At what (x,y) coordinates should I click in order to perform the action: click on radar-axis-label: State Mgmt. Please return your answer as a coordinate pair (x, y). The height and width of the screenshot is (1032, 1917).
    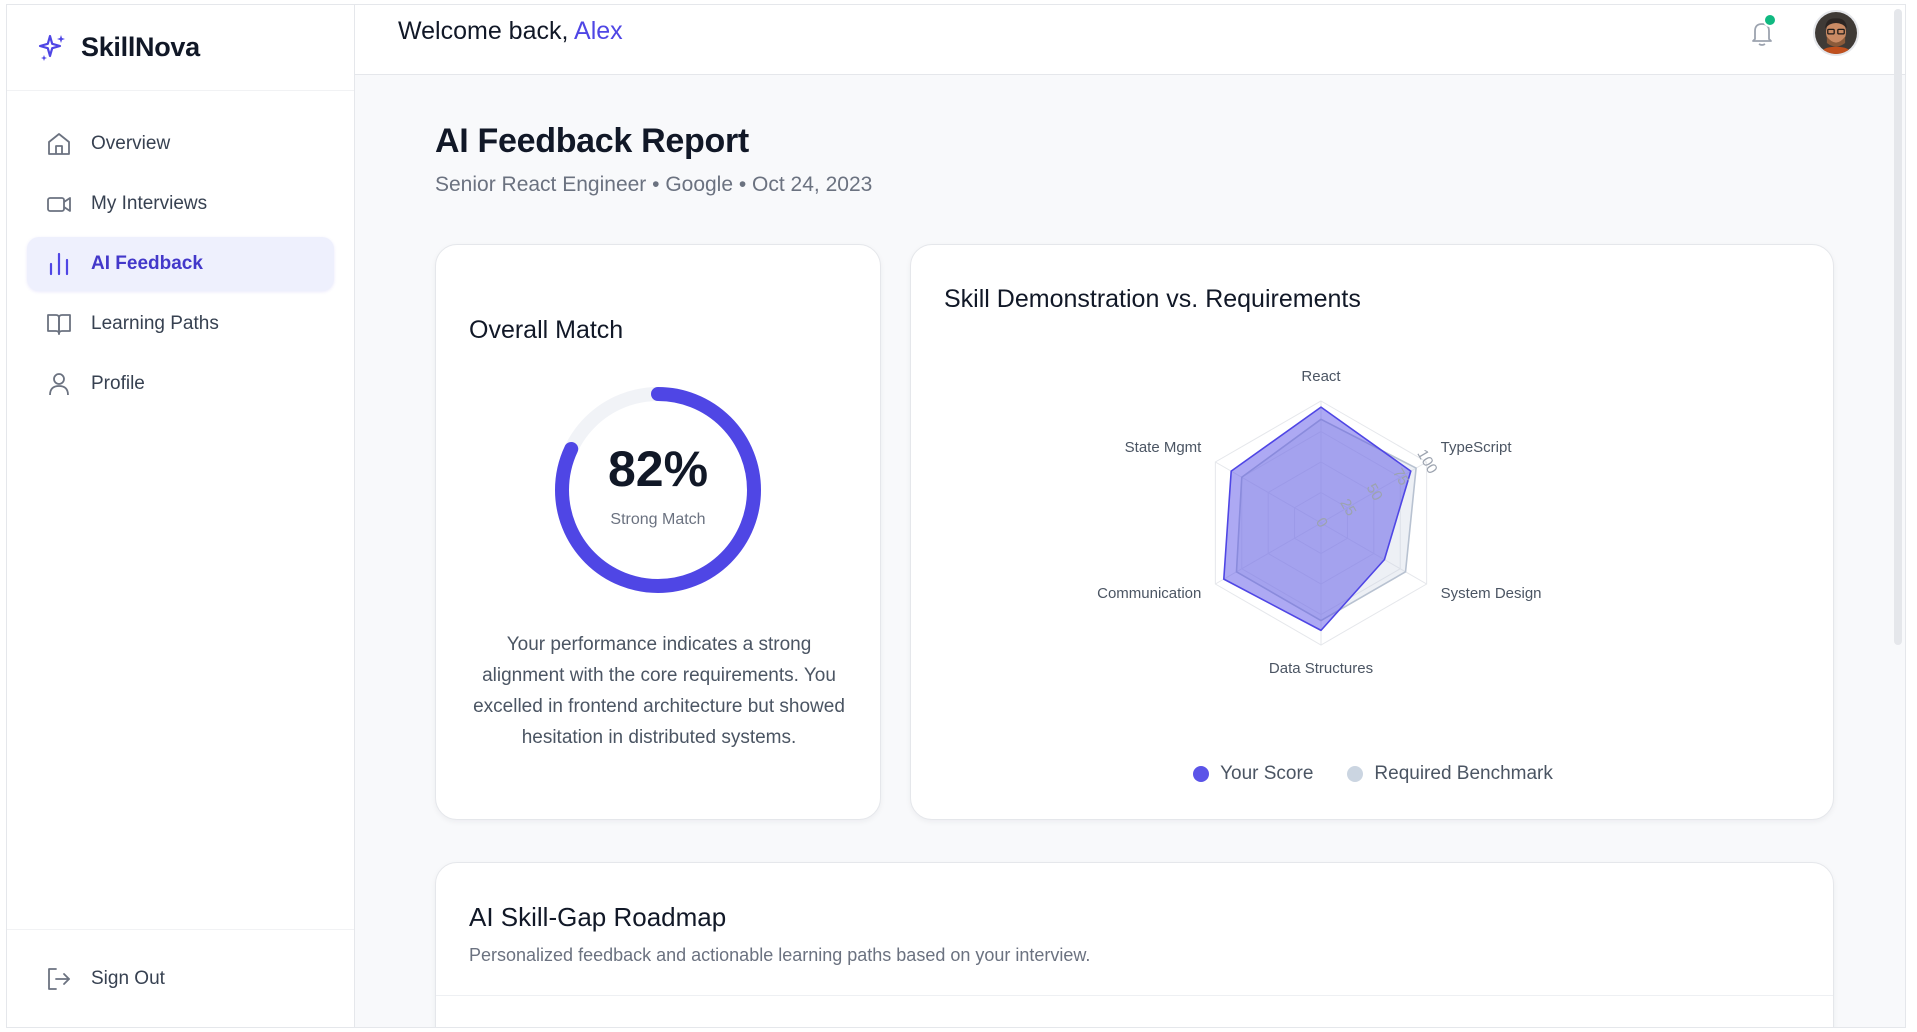
    Looking at the image, I should click on (1164, 447).